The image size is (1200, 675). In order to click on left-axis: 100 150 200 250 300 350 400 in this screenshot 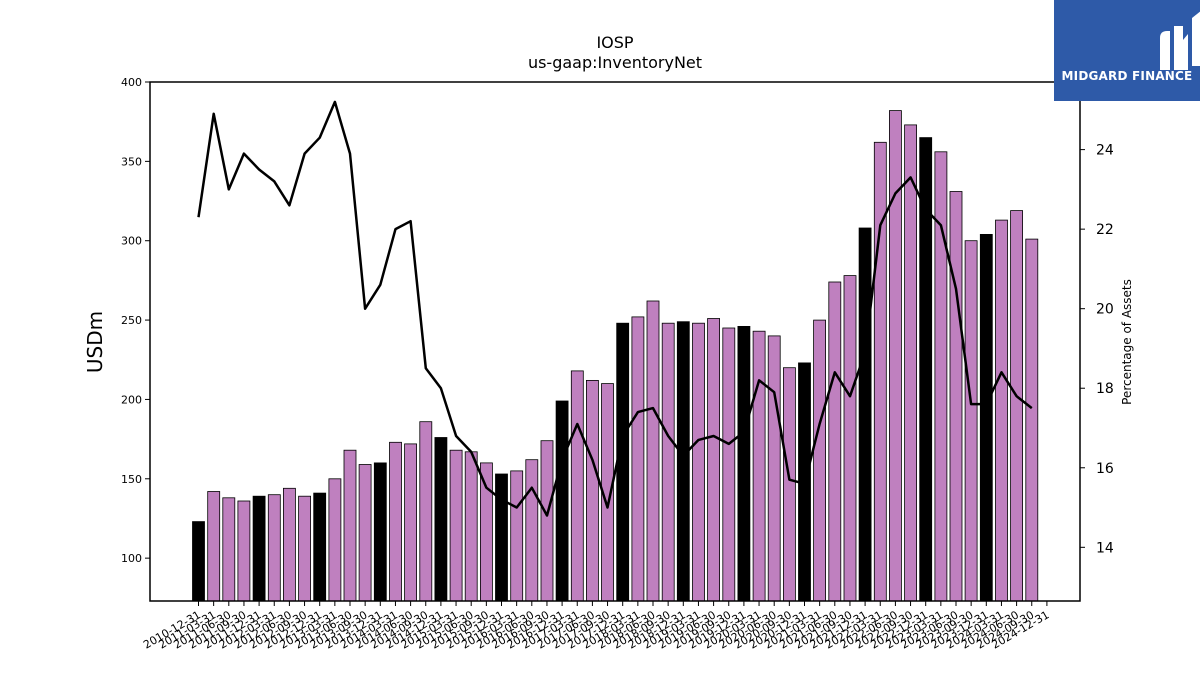, I will do `click(135, 320)`.